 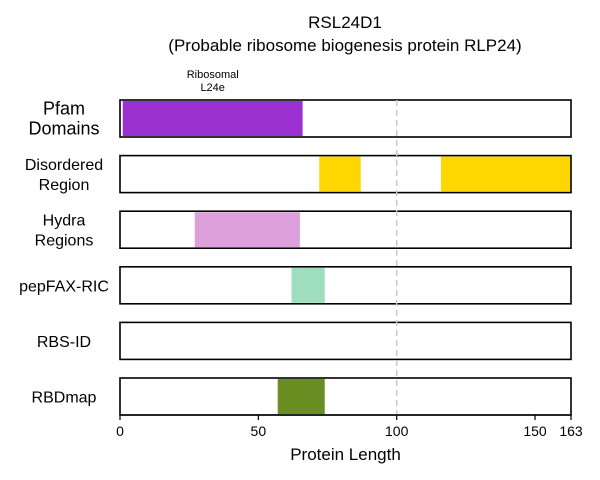 What do you see at coordinates (213, 75) in the screenshot?
I see `domain-annotation: Ribosomal` at bounding box center [213, 75].